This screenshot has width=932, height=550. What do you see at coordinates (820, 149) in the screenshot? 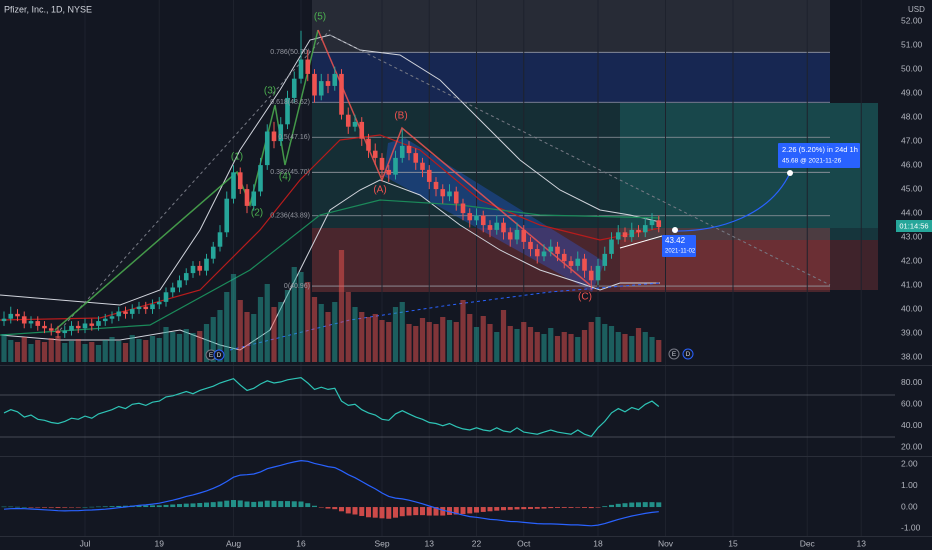
I see `projection-change: 2.26 (5.20%) in 24d 1h` at bounding box center [820, 149].